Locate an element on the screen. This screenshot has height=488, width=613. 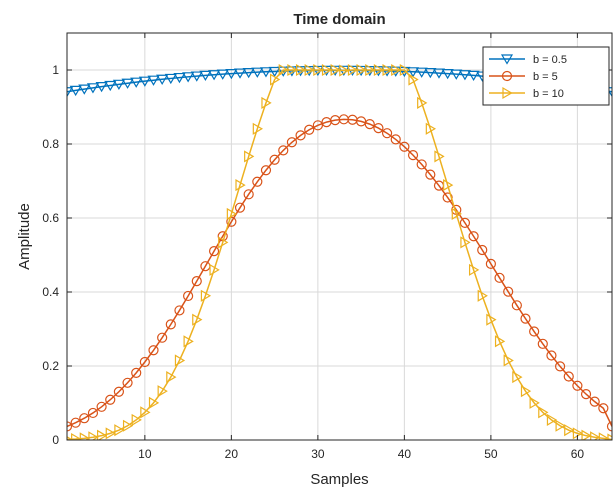
legend-item: b = 10 is located at coordinates (526, 93).